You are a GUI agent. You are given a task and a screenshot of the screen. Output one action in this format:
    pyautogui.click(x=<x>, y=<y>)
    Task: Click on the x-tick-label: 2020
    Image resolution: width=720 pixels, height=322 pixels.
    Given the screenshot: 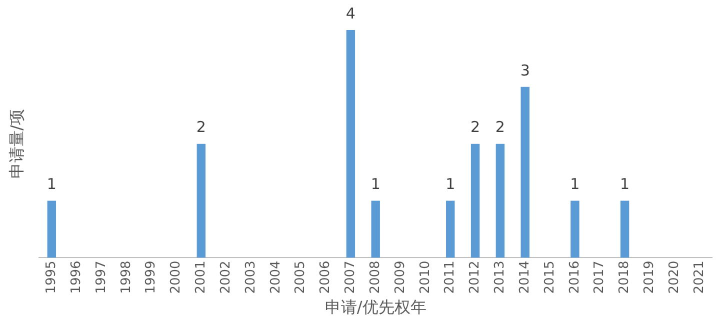 What is the action you would take?
    pyautogui.click(x=674, y=277)
    